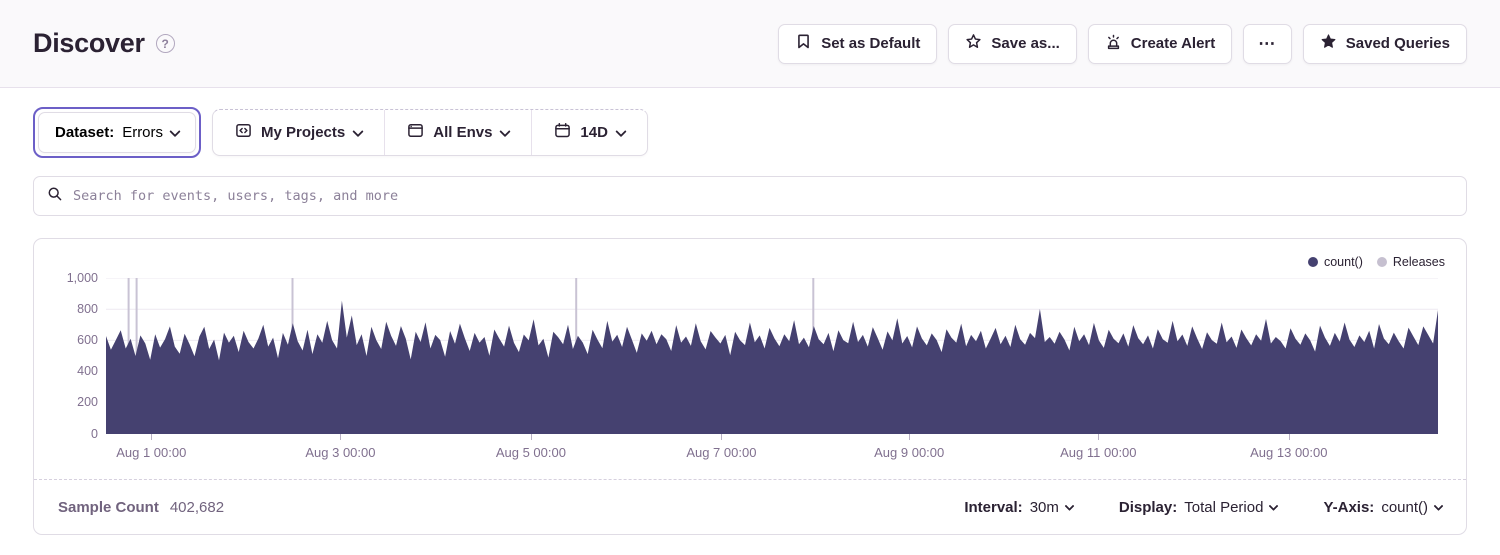 Image resolution: width=1500 pixels, height=555 pixels. Describe the element at coordinates (973, 43) in the screenshot. I see `star-outline-icon` at that location.